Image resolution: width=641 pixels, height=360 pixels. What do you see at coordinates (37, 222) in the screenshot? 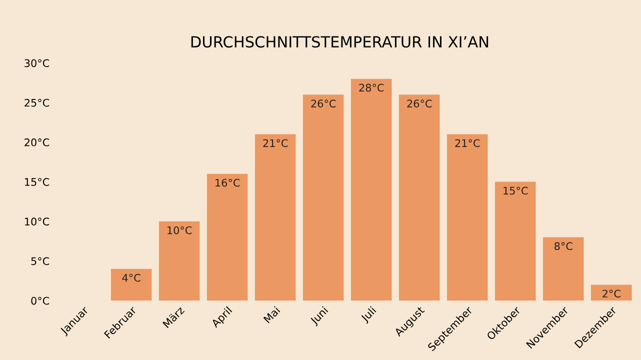
I see `y-tick-label: 10°C` at bounding box center [37, 222].